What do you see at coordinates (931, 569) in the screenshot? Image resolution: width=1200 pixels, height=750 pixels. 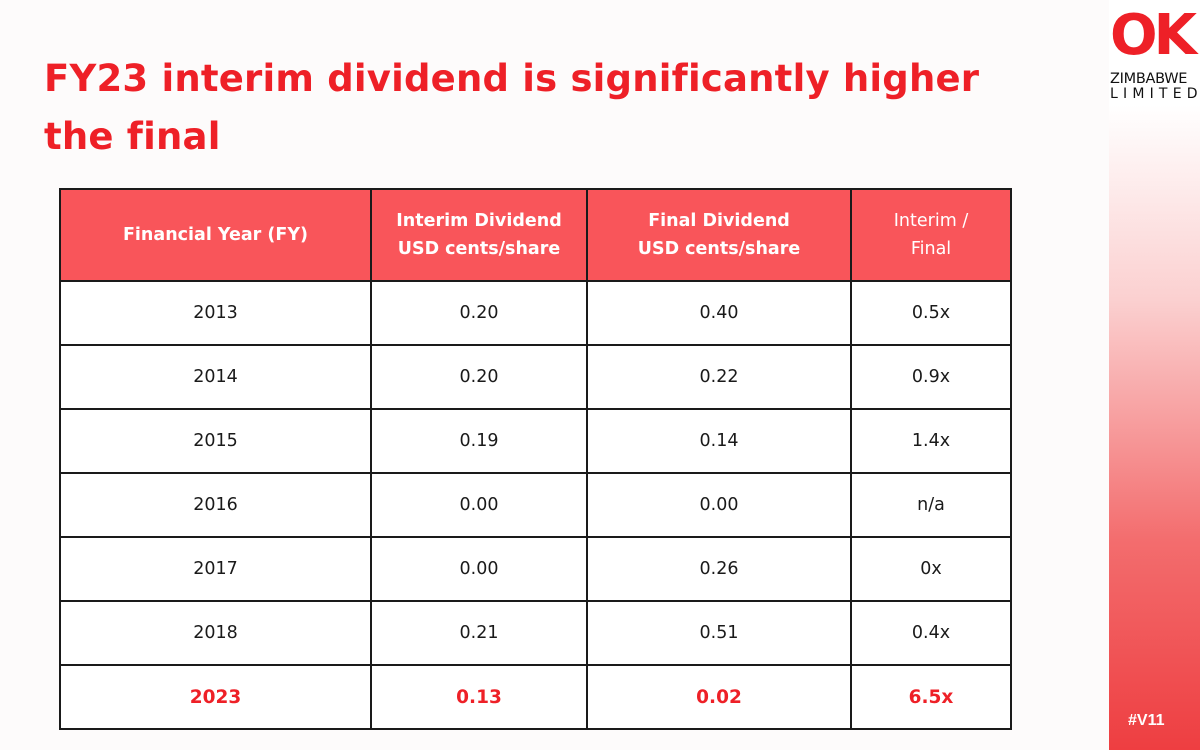 I see `cell-ratio: 0x` at bounding box center [931, 569].